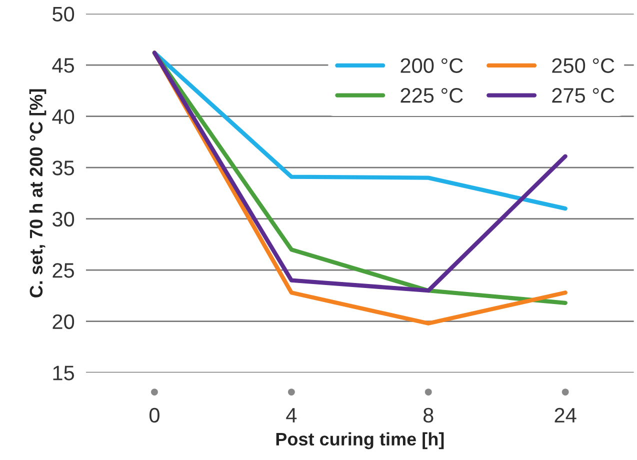 The height and width of the screenshot is (460, 637). Describe the element at coordinates (63, 14) in the screenshot. I see `y-tick-label: 50` at that location.